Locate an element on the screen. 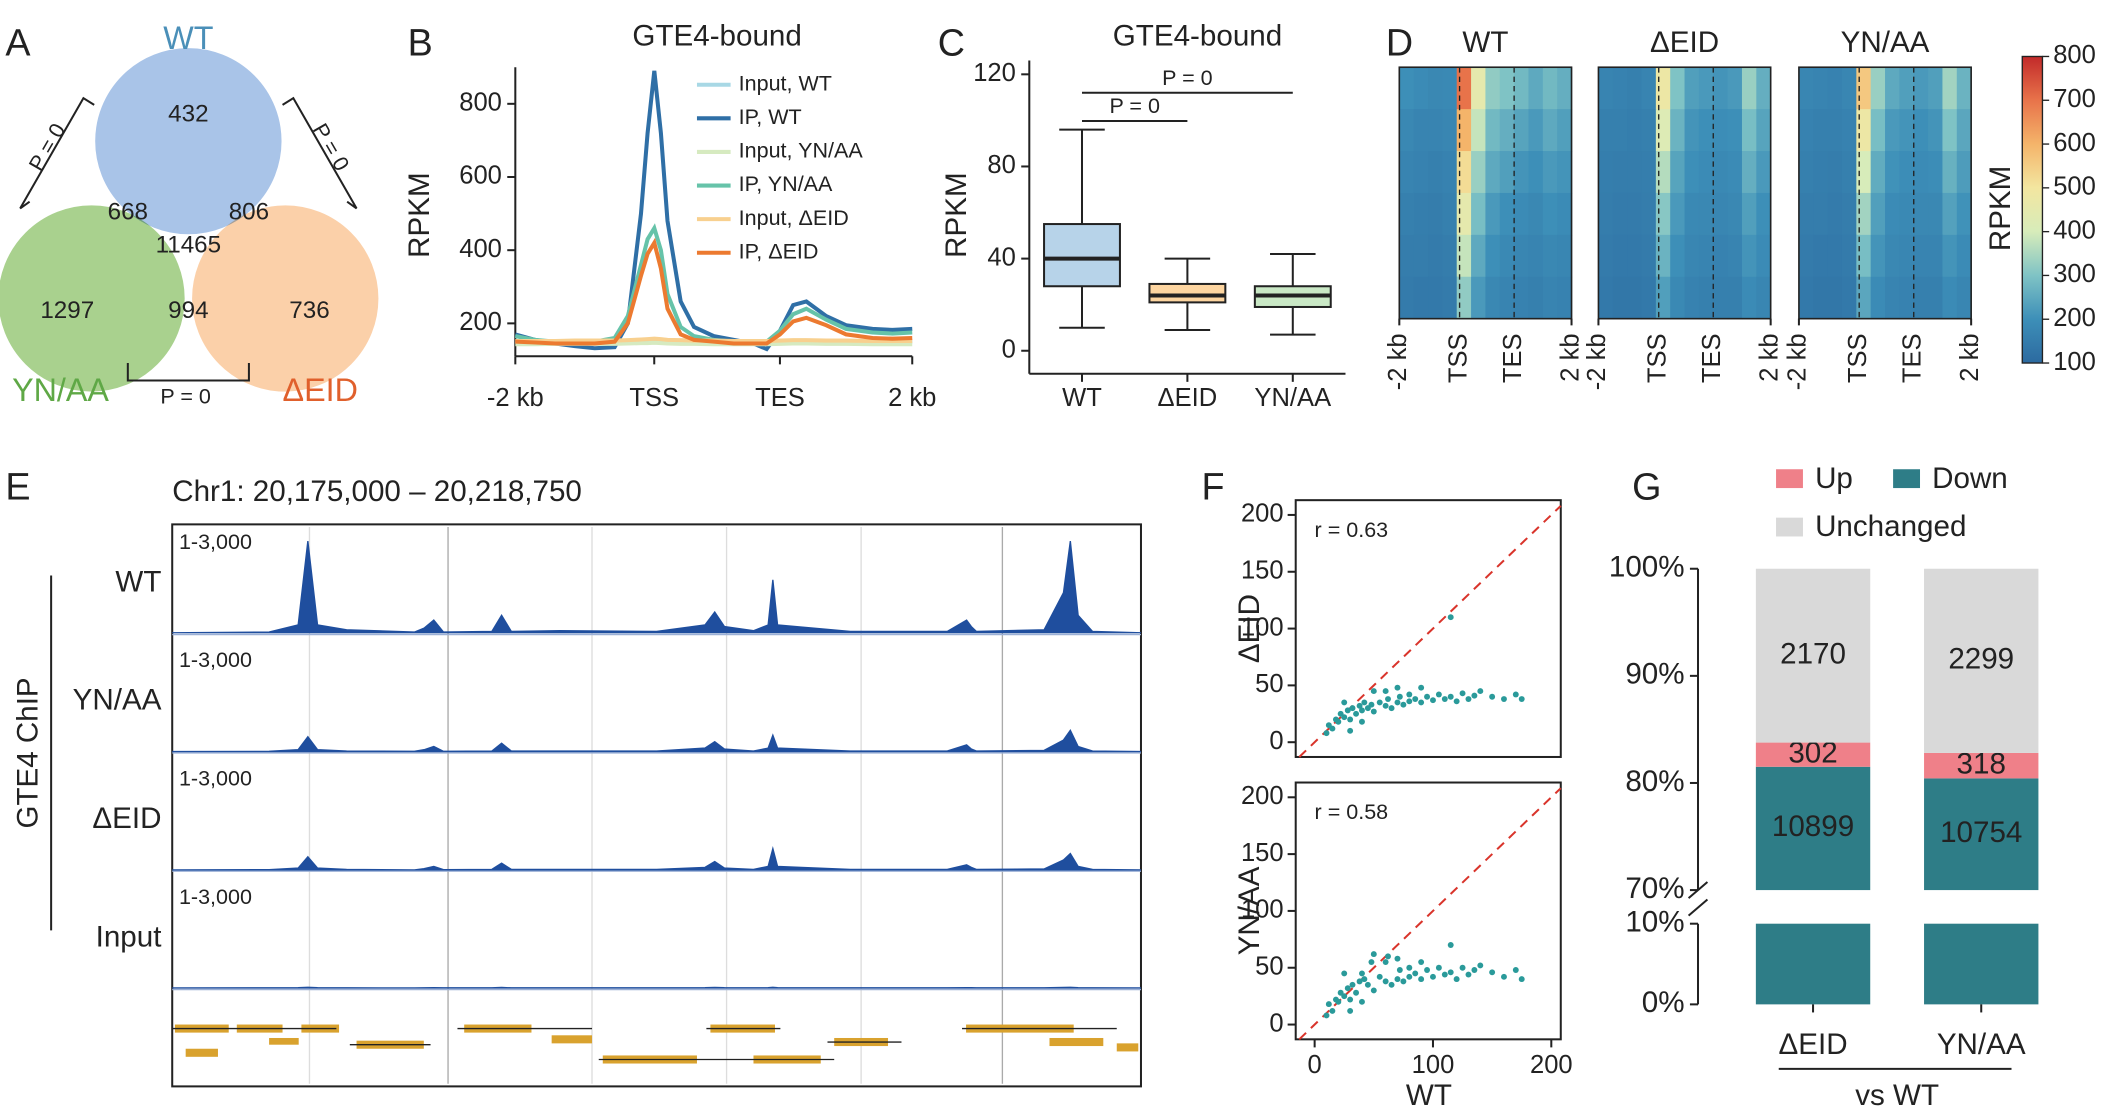 Image resolution: width=2103 pixels, height=1120 pixels. gene-models is located at coordinates (656, 1044).